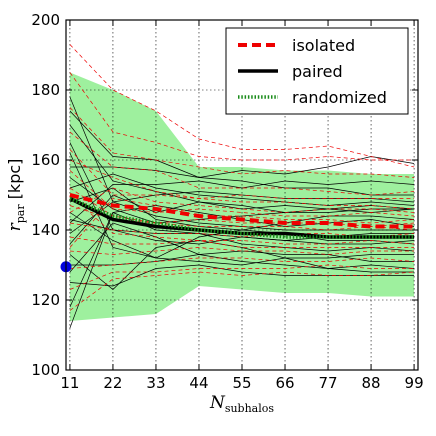 This screenshot has height=436, width=436. What do you see at coordinates (241, 383) in the screenshot?
I see `x-tick-label: 55` at bounding box center [241, 383].